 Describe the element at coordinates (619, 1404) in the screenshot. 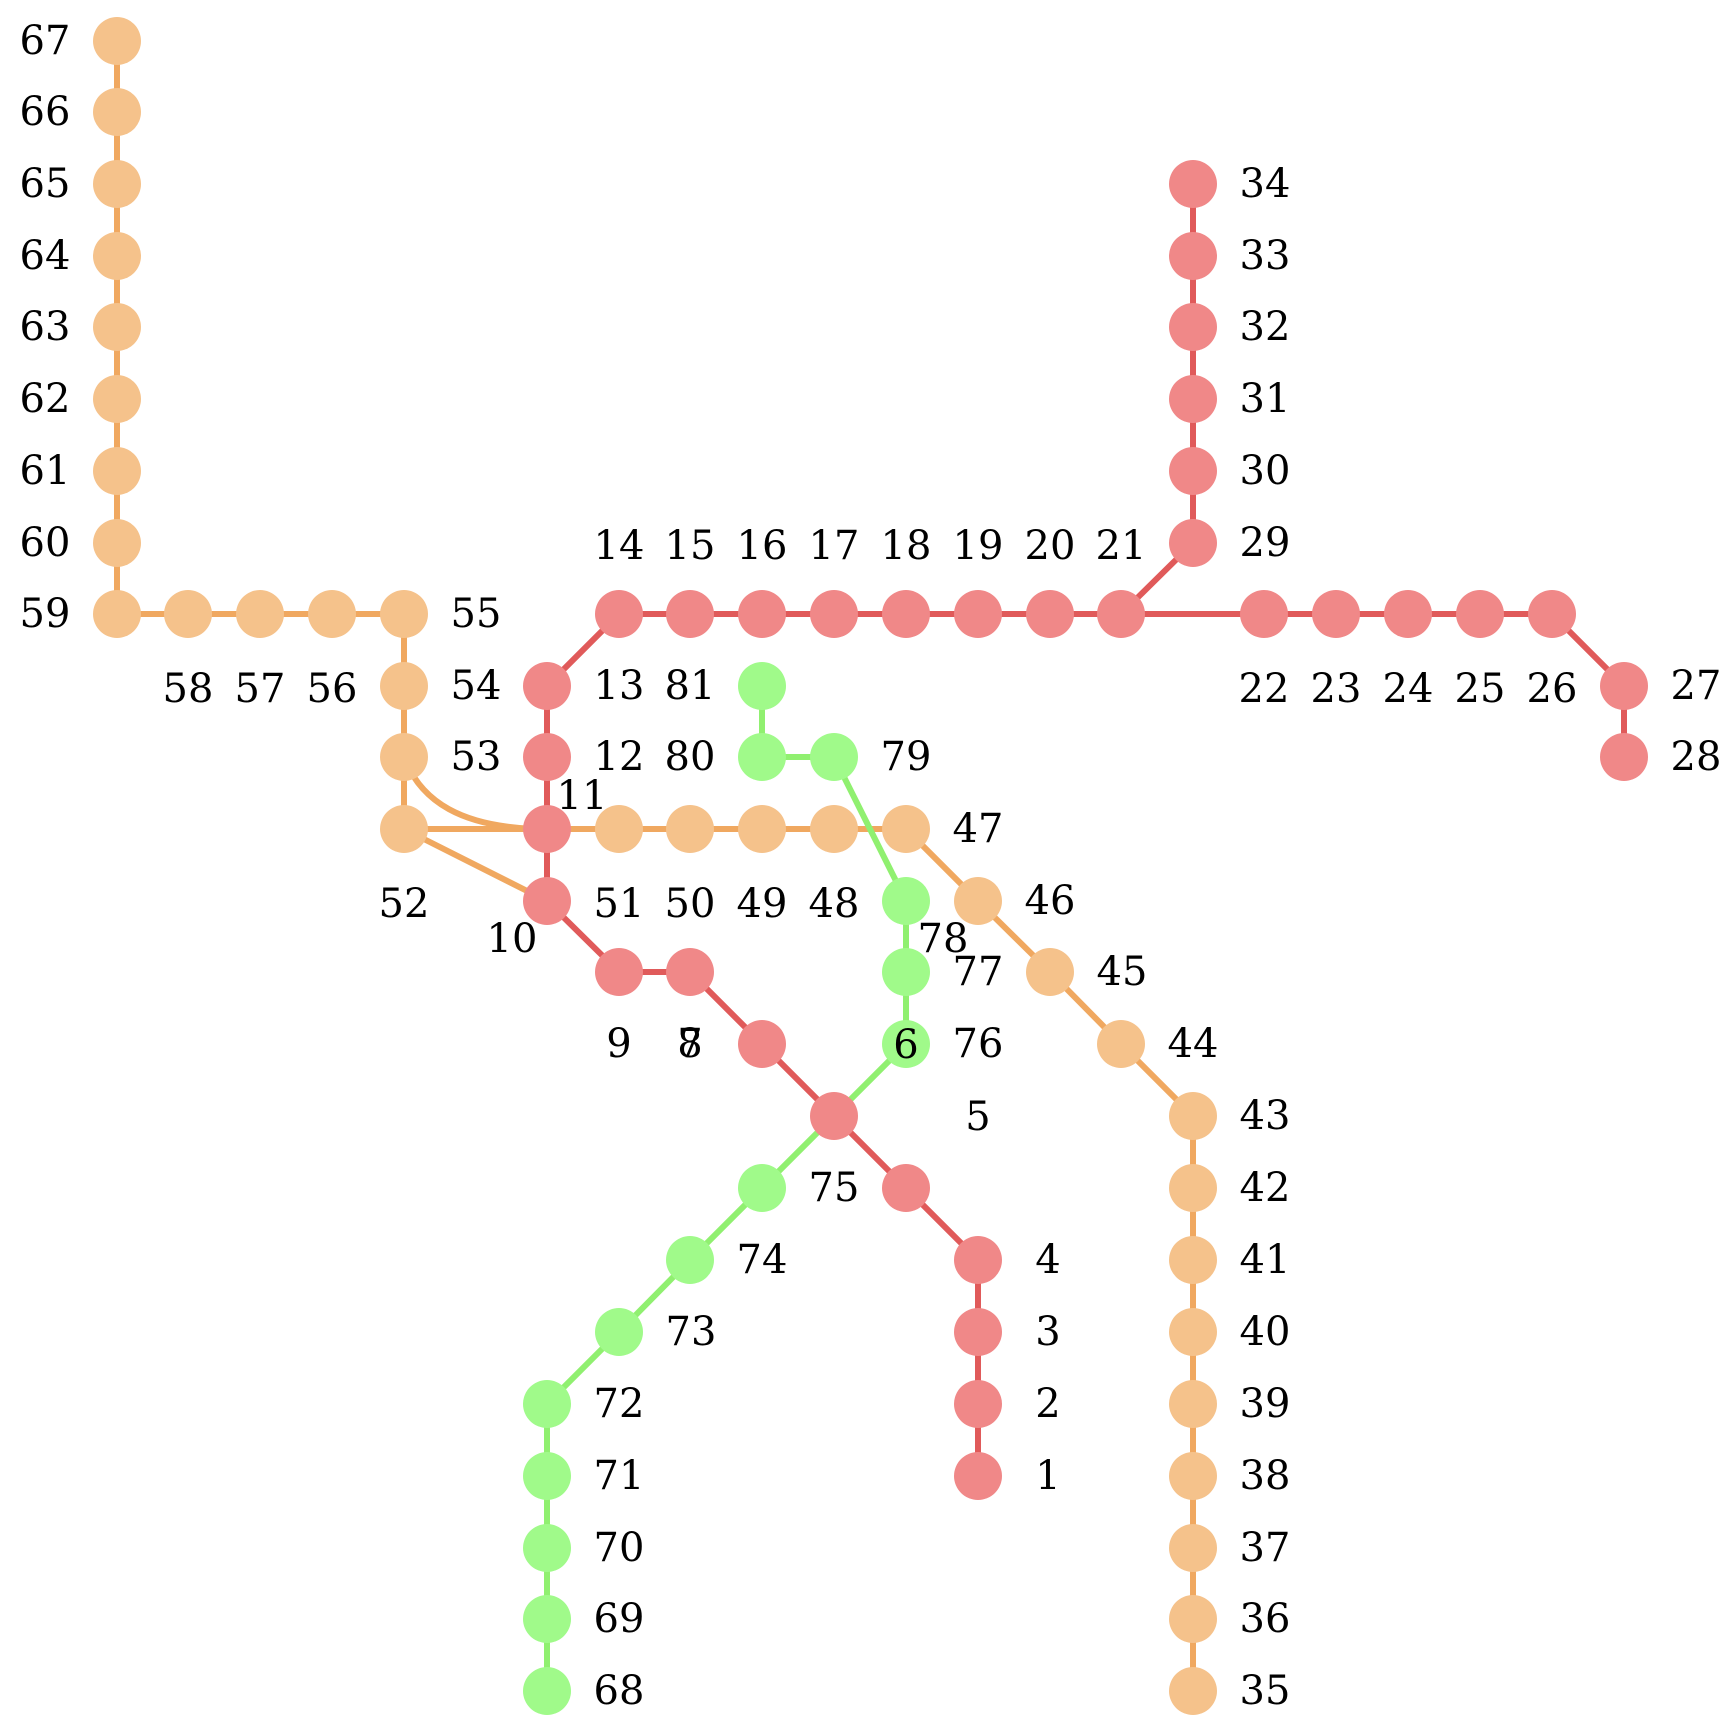

I see `station-72-label: 72` at that location.